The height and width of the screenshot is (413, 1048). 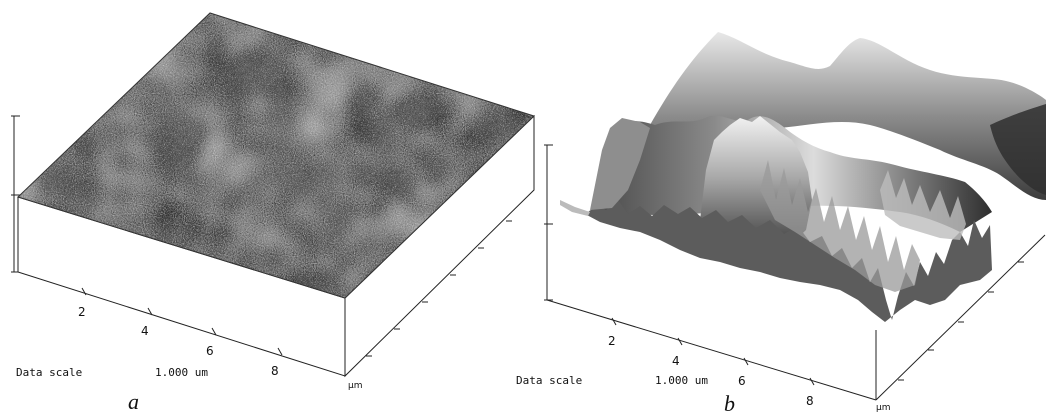 What do you see at coordinates (180, 332) in the screenshot?
I see `x-axis-a: 2 4 6 8` at bounding box center [180, 332].